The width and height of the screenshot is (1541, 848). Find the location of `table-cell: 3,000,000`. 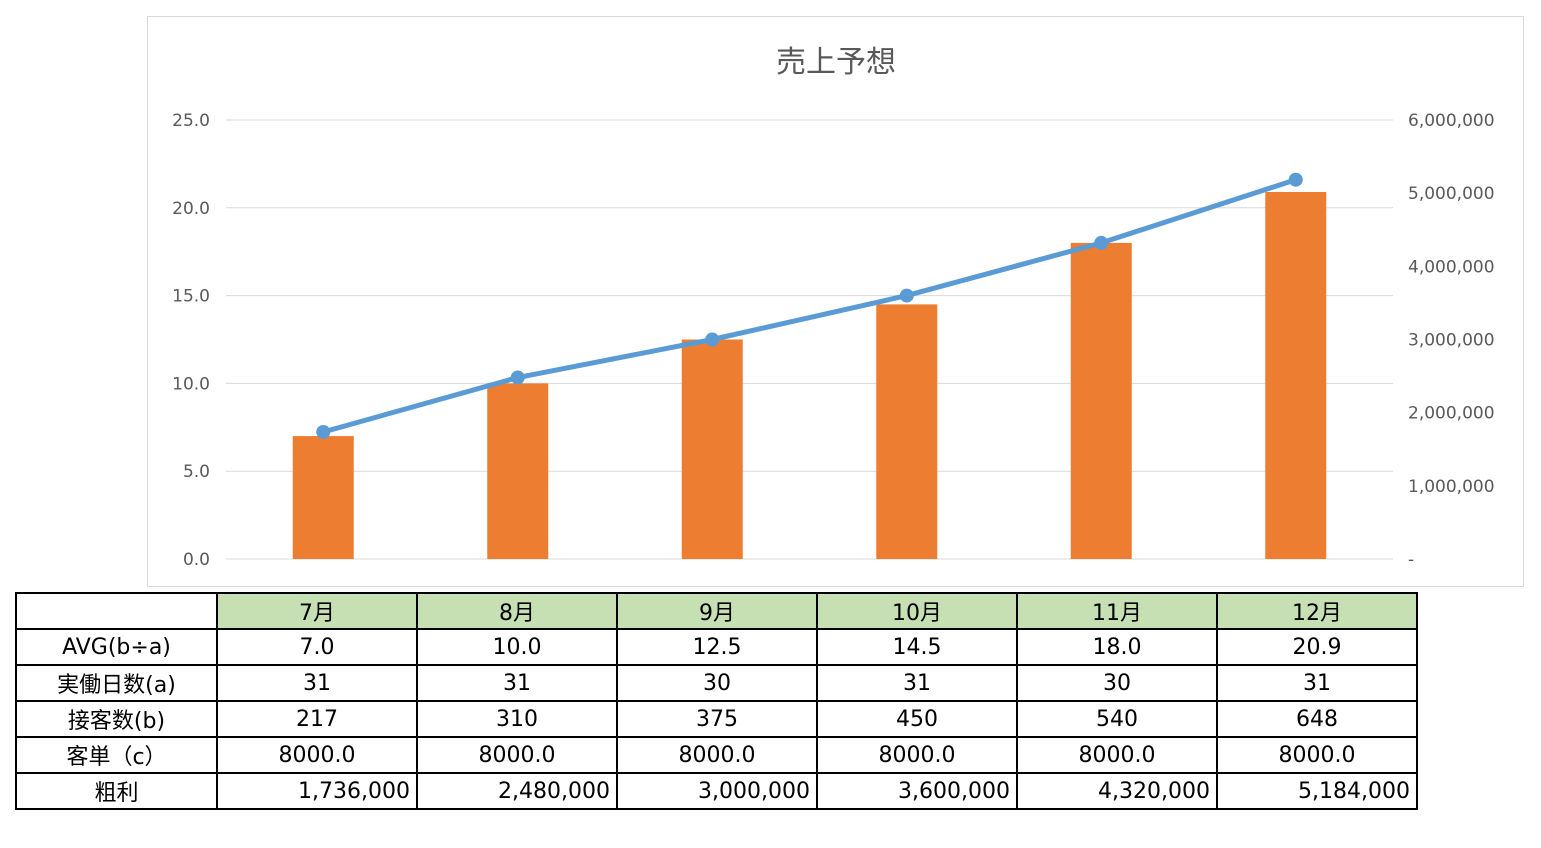

table-cell: 3,000,000 is located at coordinates (717, 791).